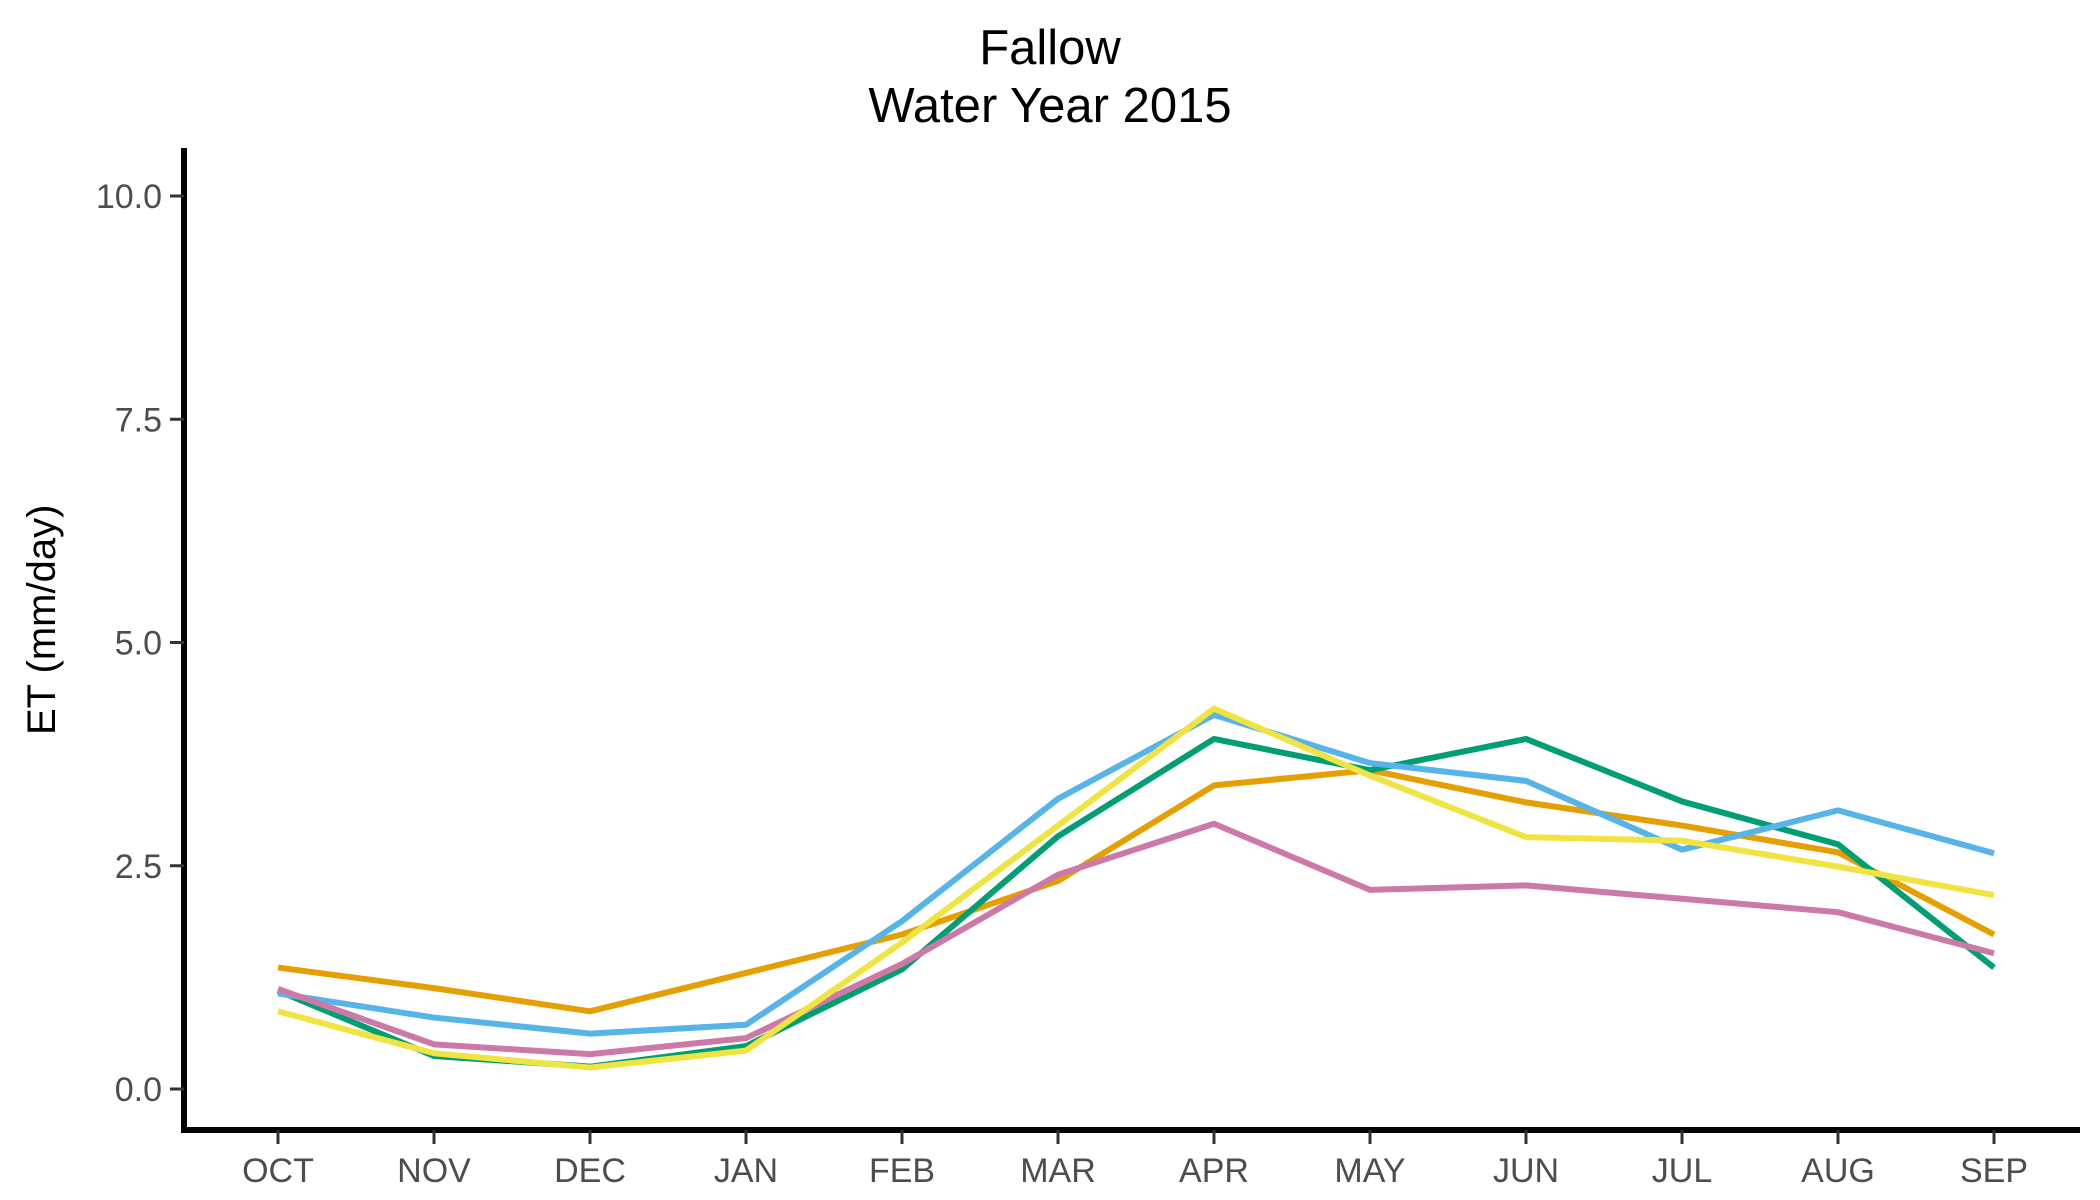  Describe the element at coordinates (902, 1171) in the screenshot. I see `x-tick-label: FEB` at that location.